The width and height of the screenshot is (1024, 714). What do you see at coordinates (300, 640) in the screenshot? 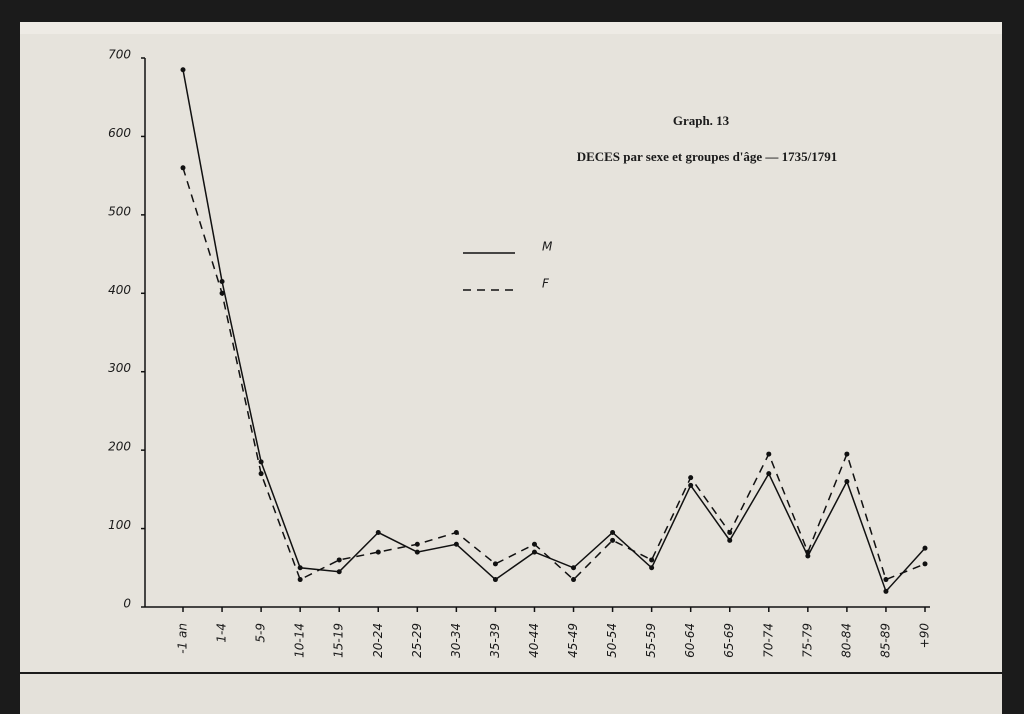
I see `x-tick-label: 10-14` at bounding box center [300, 640].